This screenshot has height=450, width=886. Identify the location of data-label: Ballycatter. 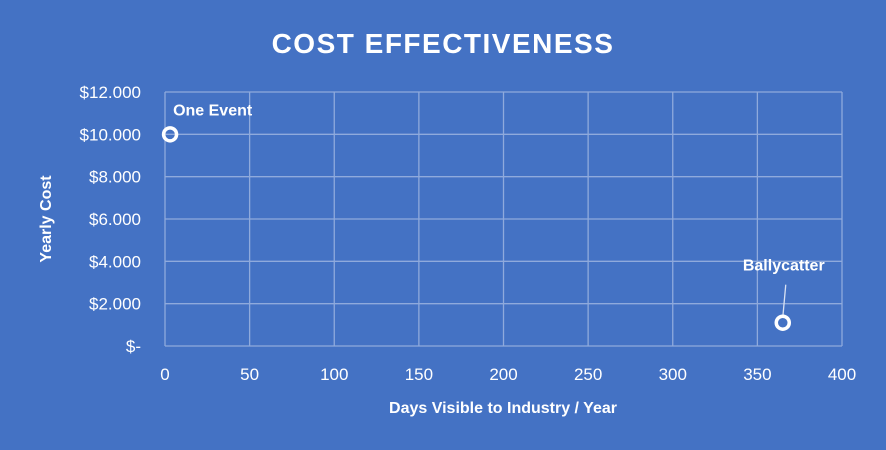
(784, 266).